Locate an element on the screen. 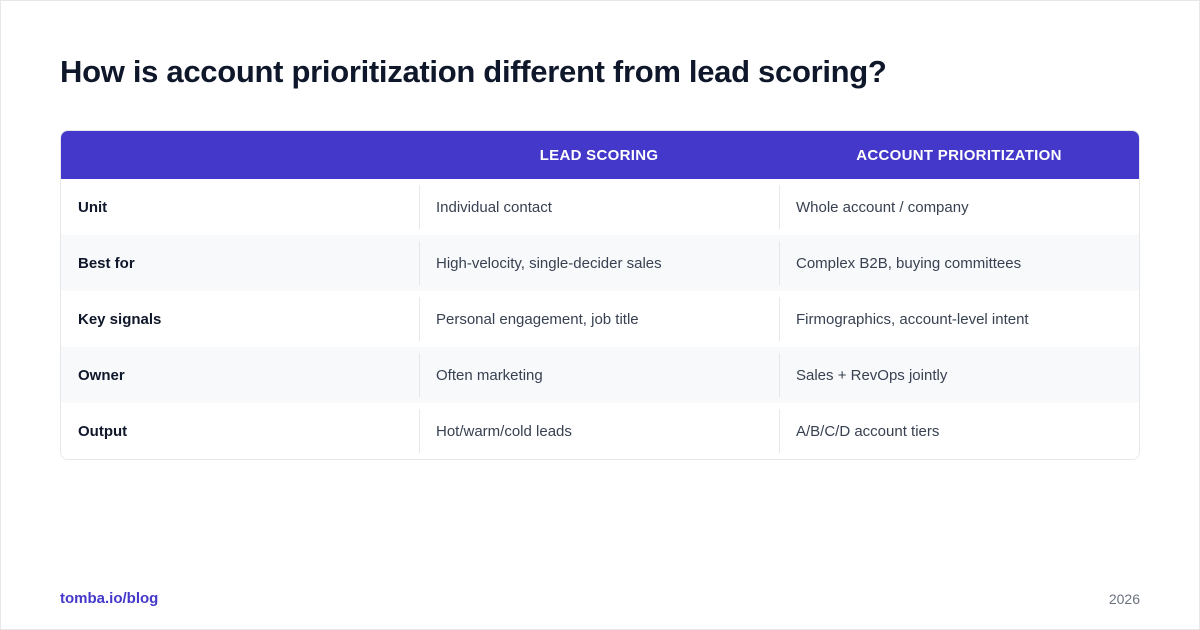  account-prioritization-cell: Whole account / company is located at coordinates (959, 207).